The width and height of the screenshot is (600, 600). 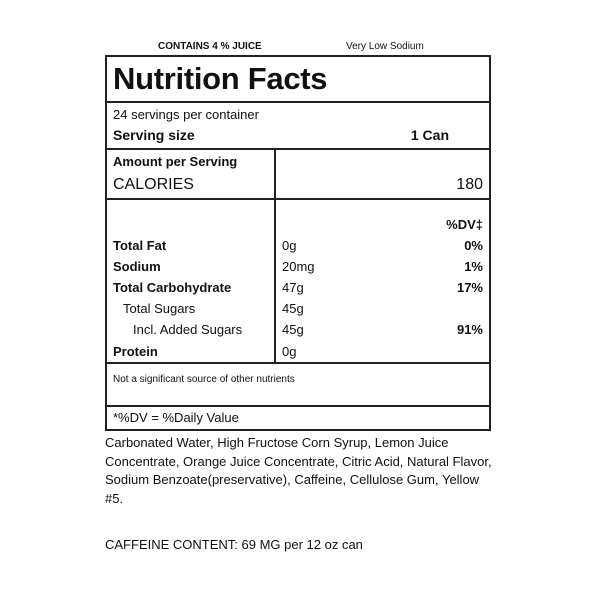 I want to click on sodium-claim: Very Low Sodium, so click(x=385, y=46).